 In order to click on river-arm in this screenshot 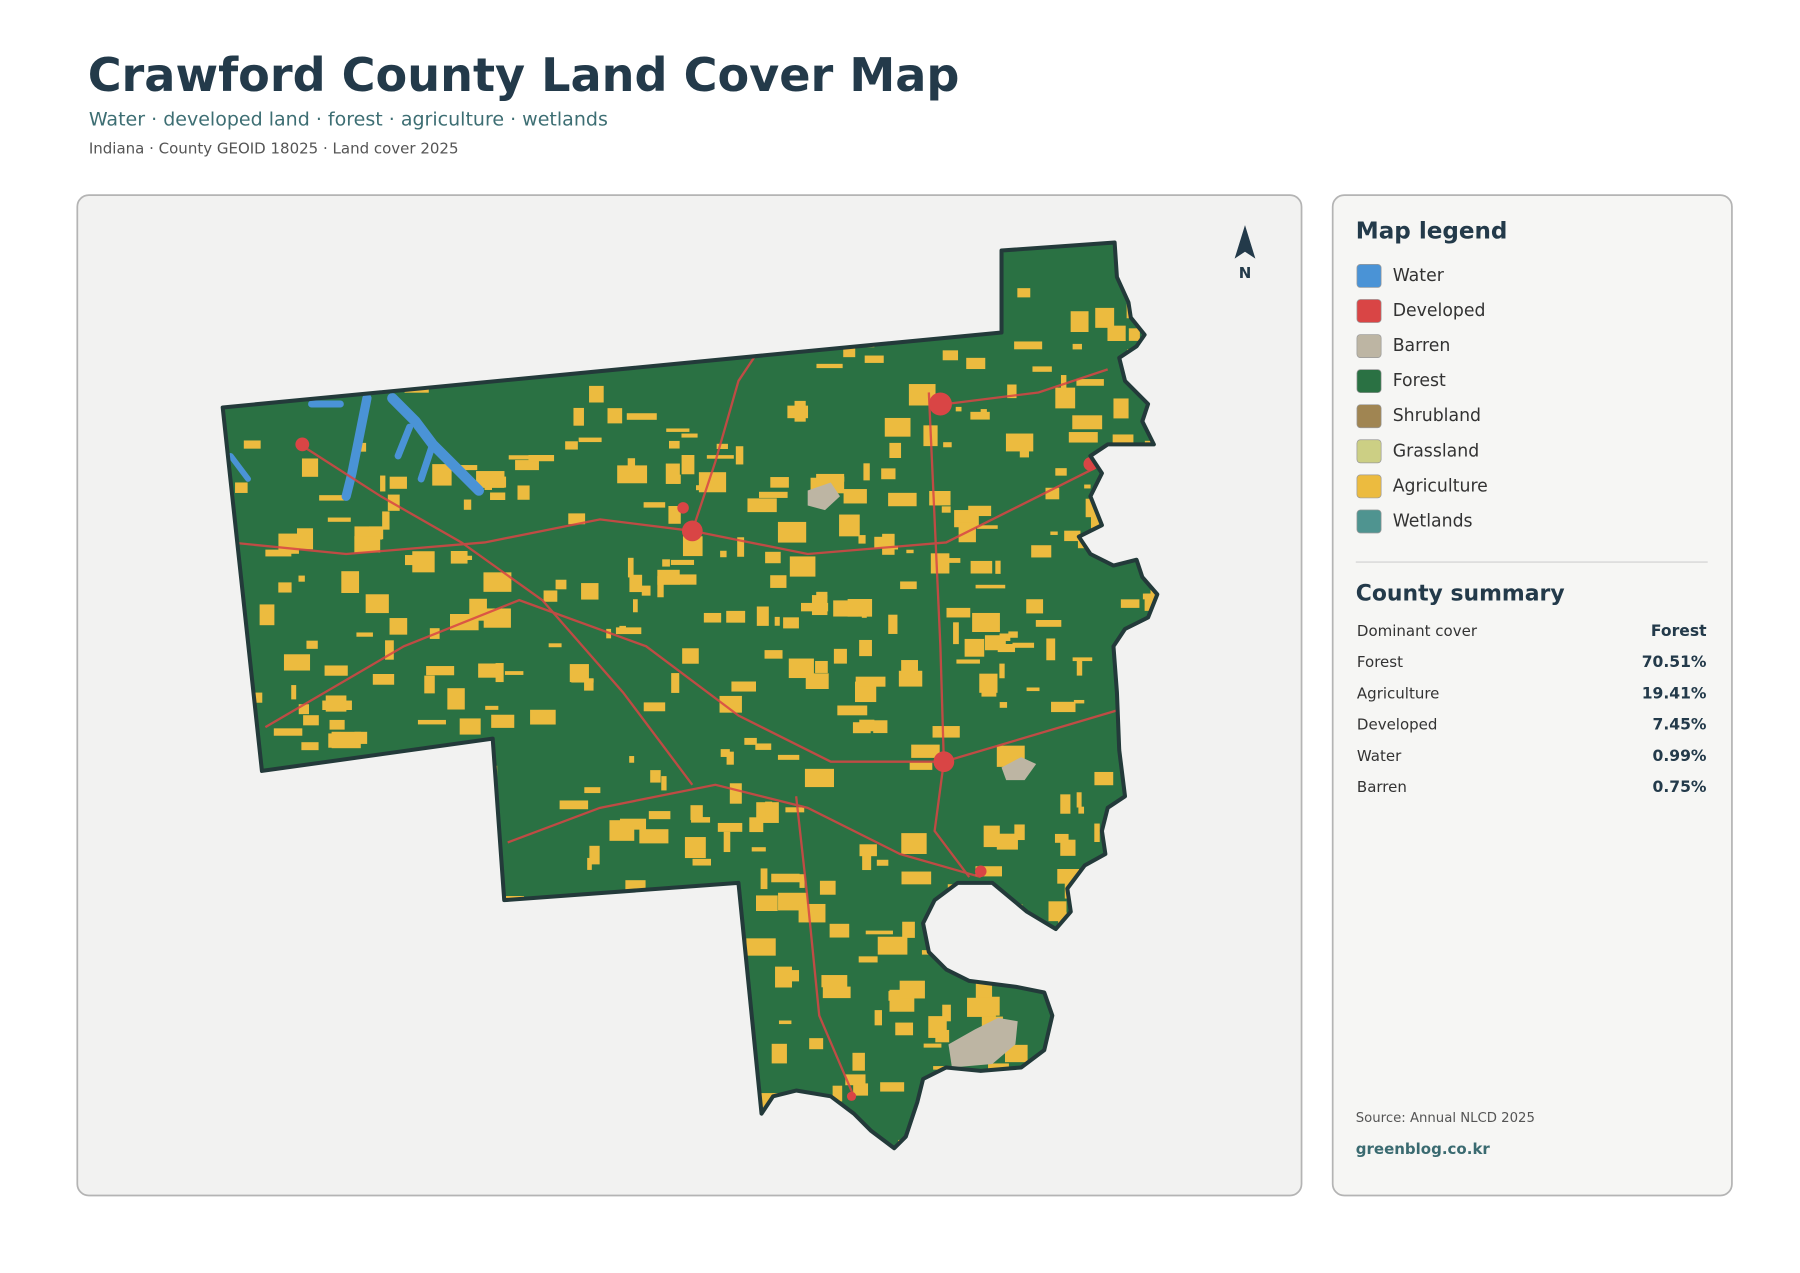, I will do `click(372, 441)`.